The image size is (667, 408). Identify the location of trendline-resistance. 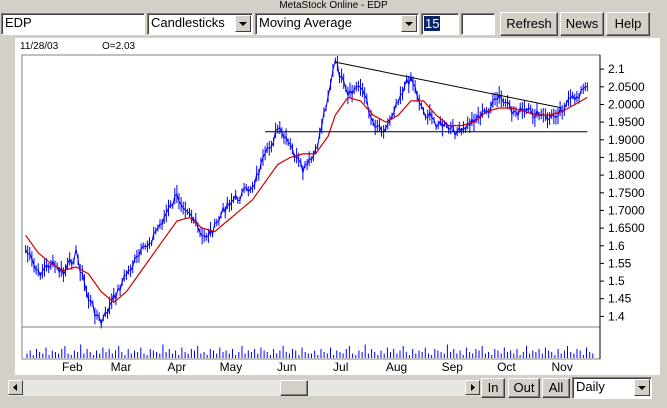
(449, 85).